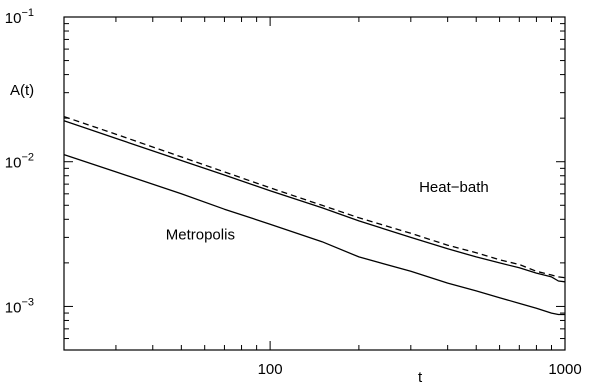 Image resolution: width=598 pixels, height=385 pixels. I want to click on x-tick-label: 1000, so click(564, 369).